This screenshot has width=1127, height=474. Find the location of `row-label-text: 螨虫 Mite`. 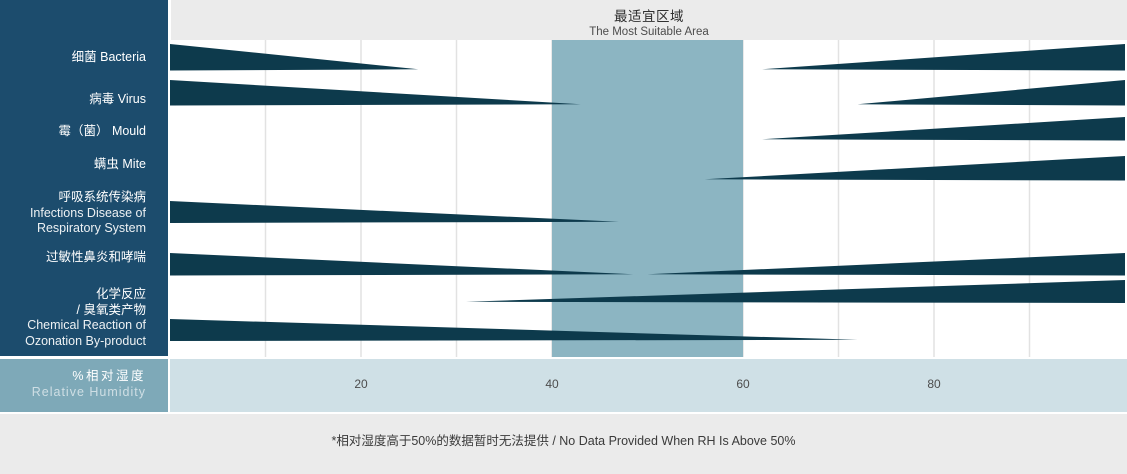

row-label-text: 螨虫 Mite is located at coordinates (119, 164).